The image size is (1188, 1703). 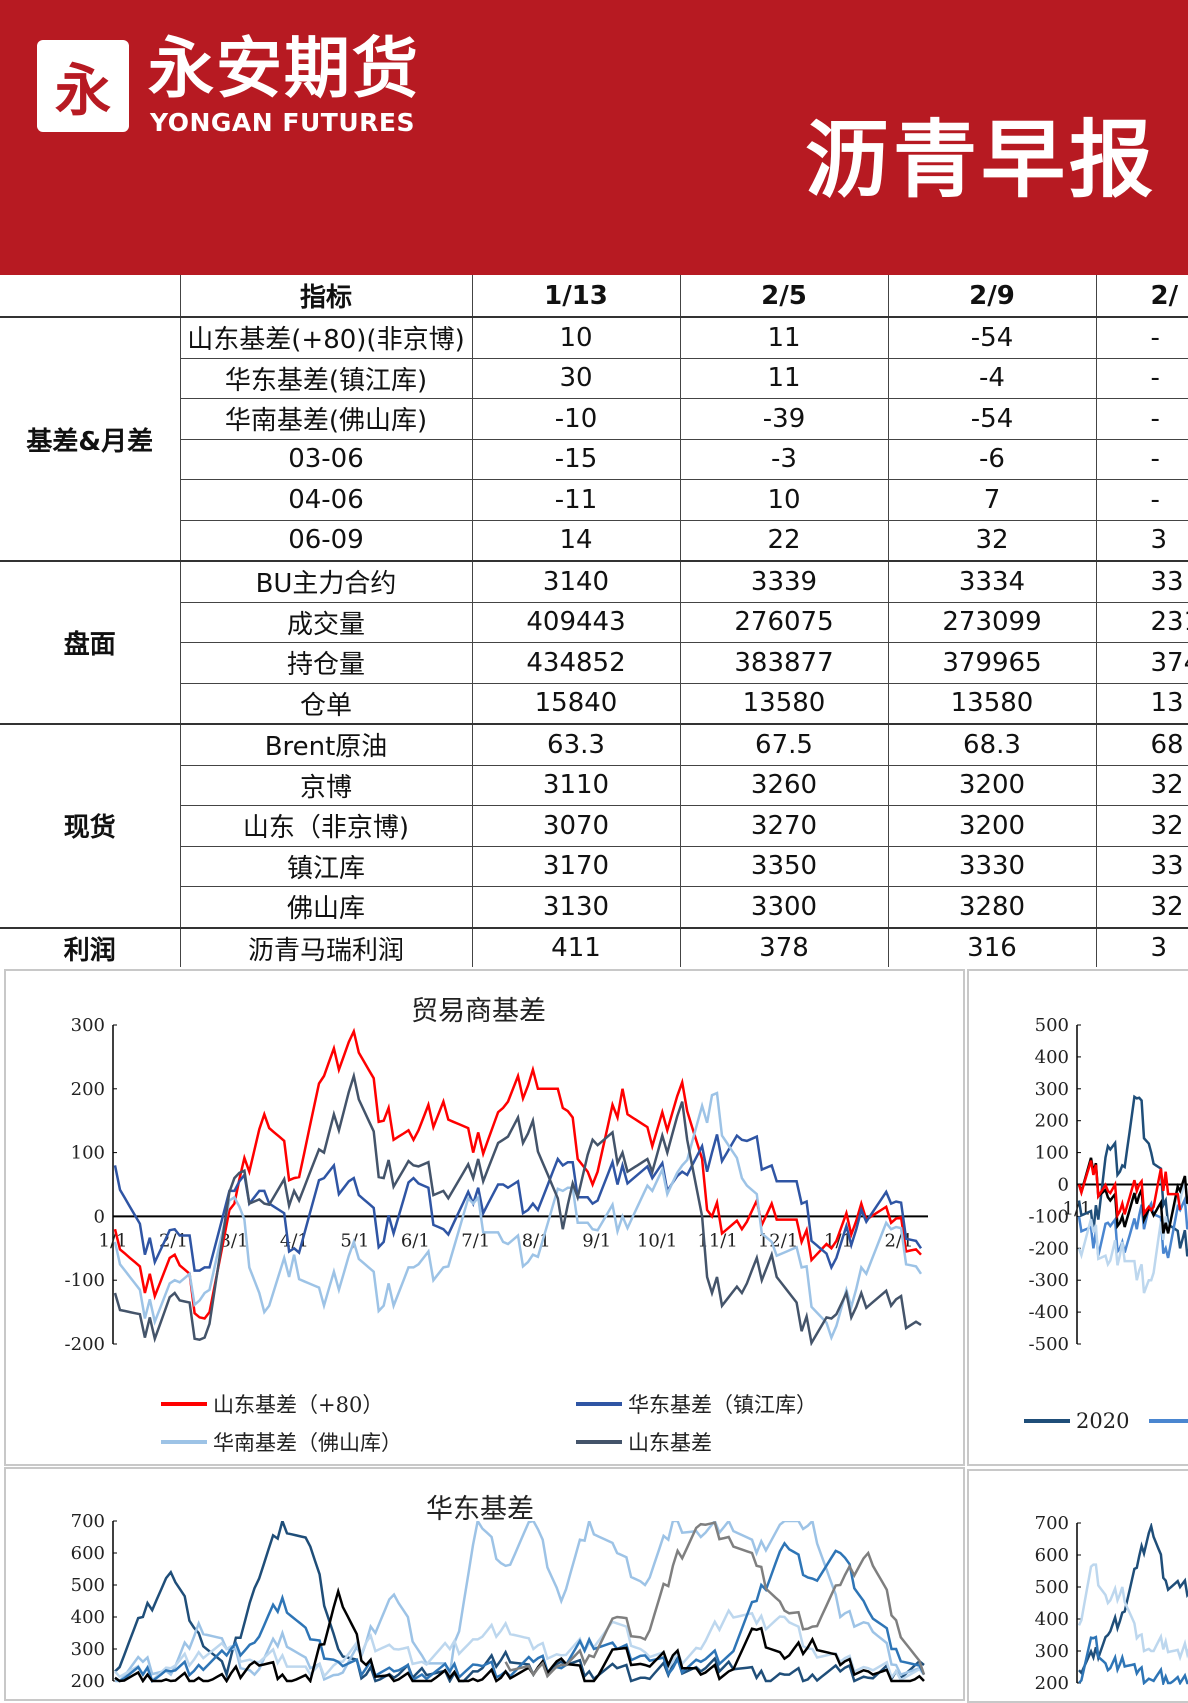 I want to click on value-cell: 434852, so click(x=576, y=663).